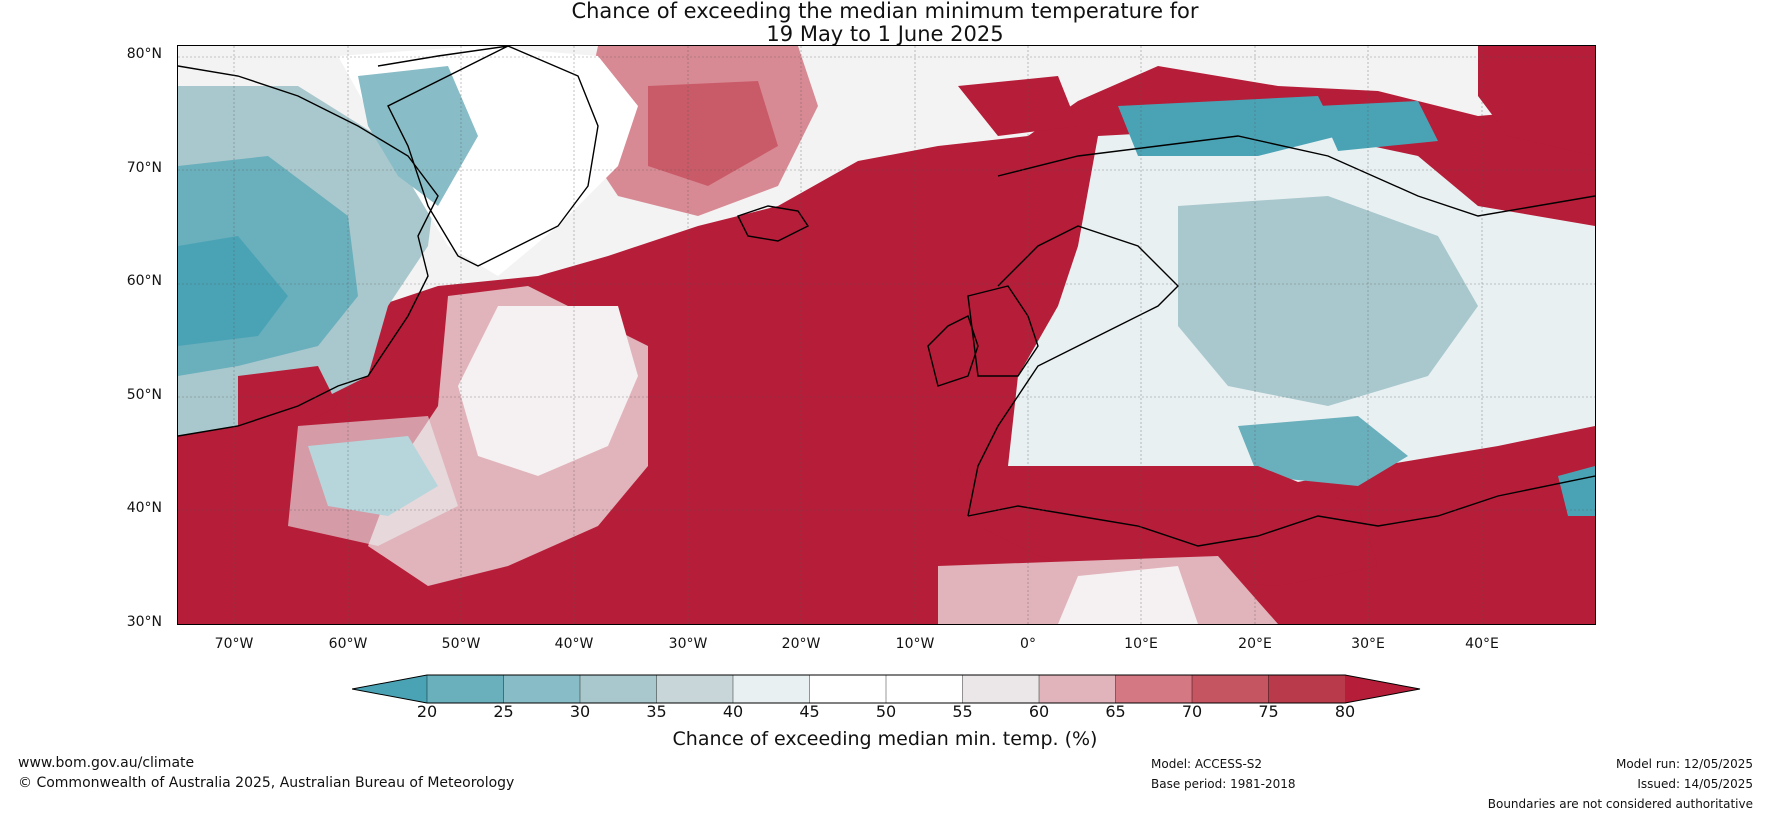  What do you see at coordinates (886, 711) in the screenshot?
I see `colorbar-tick-label: 50` at bounding box center [886, 711].